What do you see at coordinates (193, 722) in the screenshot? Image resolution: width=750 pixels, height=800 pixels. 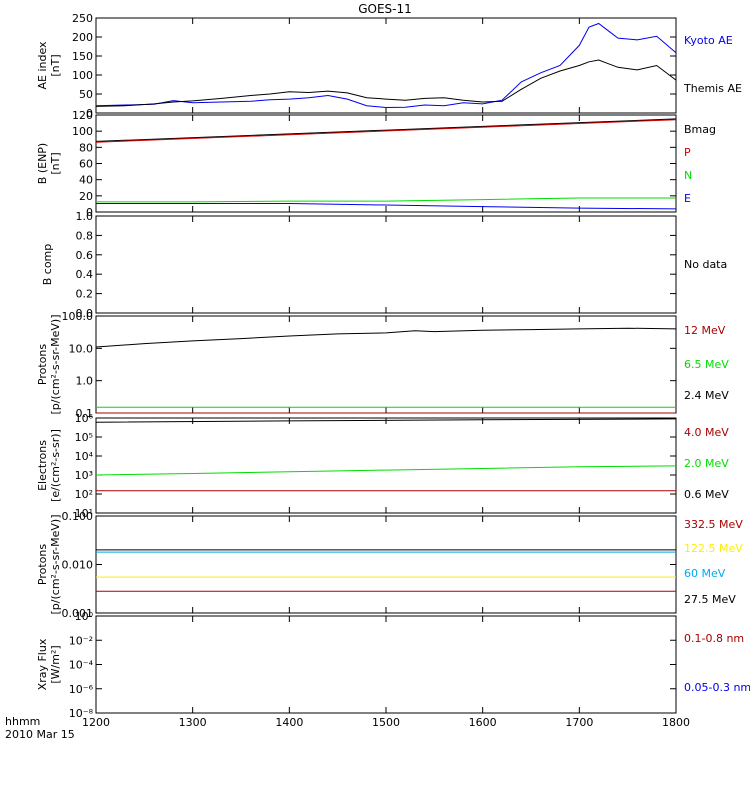 I see `x-tick-label: 1300` at bounding box center [193, 722].